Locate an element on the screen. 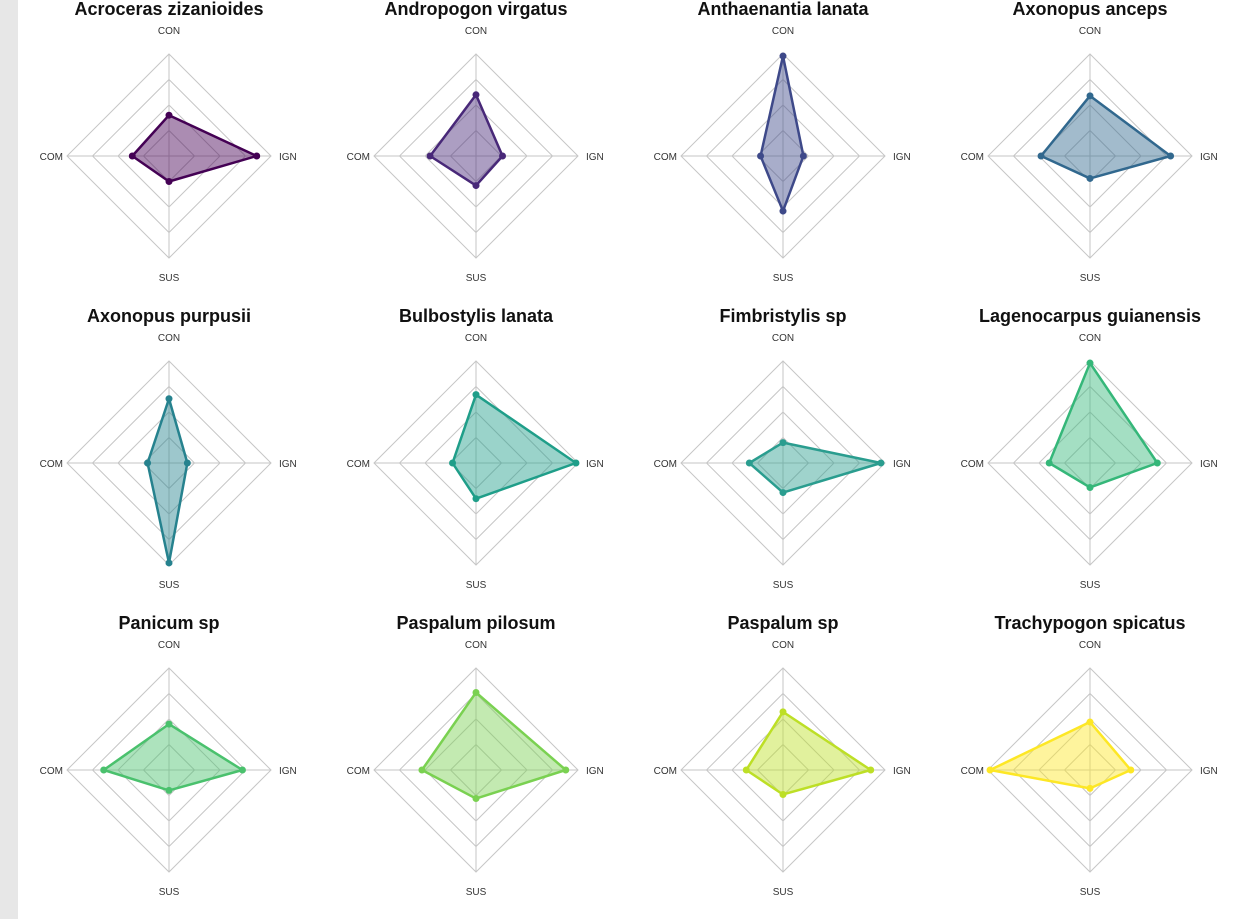 Image resolution: width=1245 pixels, height=919 pixels. panel-title: Panicum sp is located at coordinates (168, 623).